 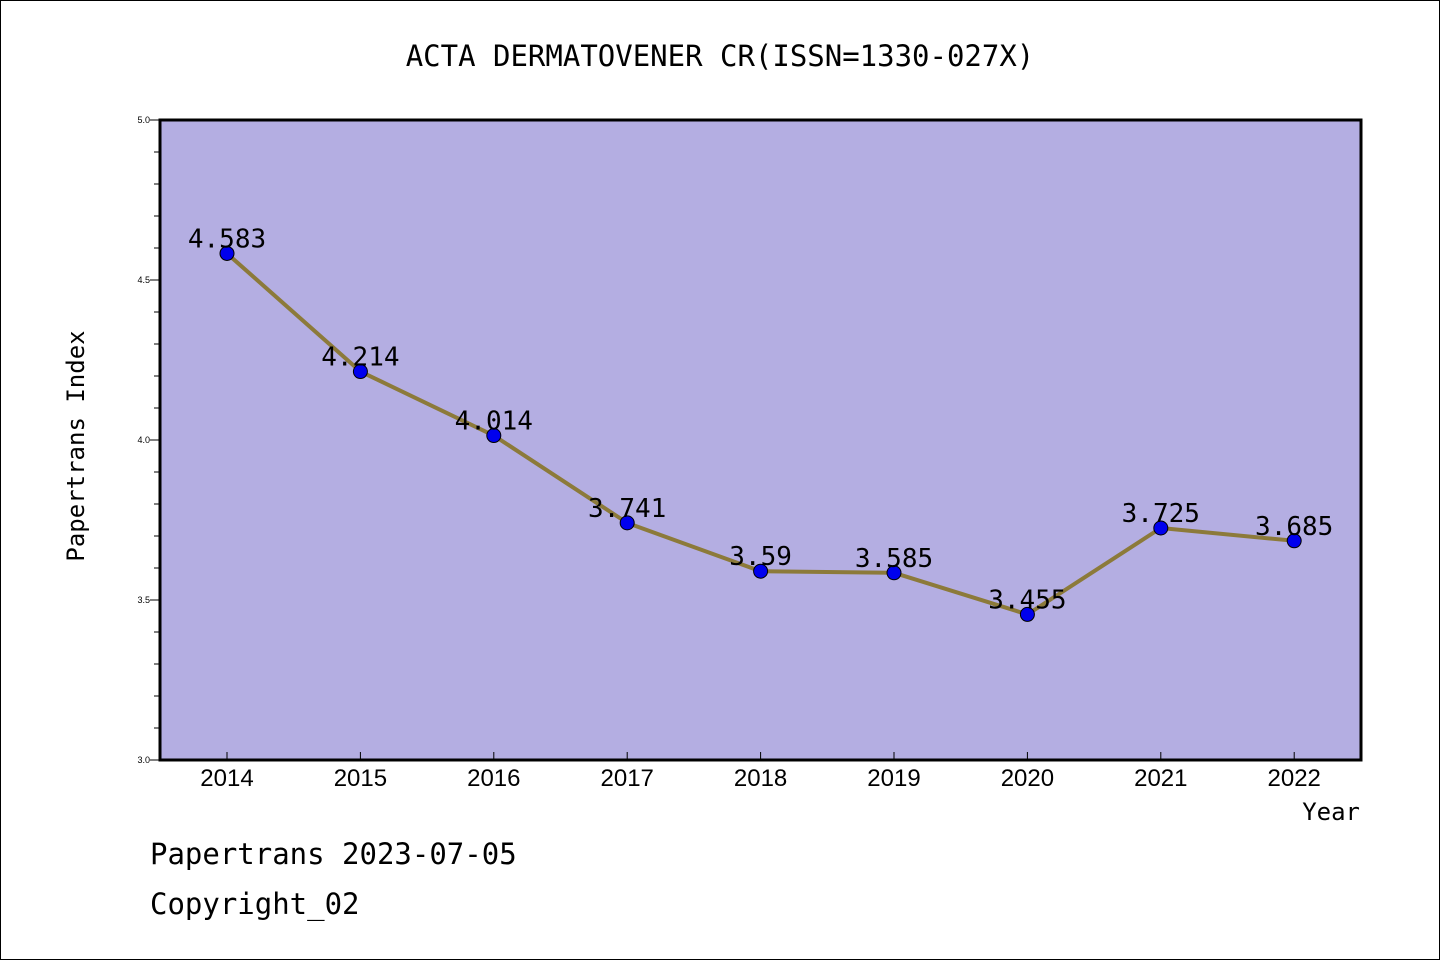 I want to click on chart-title: ACTA DERMATOVENER CR(ISSN=1330-027X), so click(x=720, y=56).